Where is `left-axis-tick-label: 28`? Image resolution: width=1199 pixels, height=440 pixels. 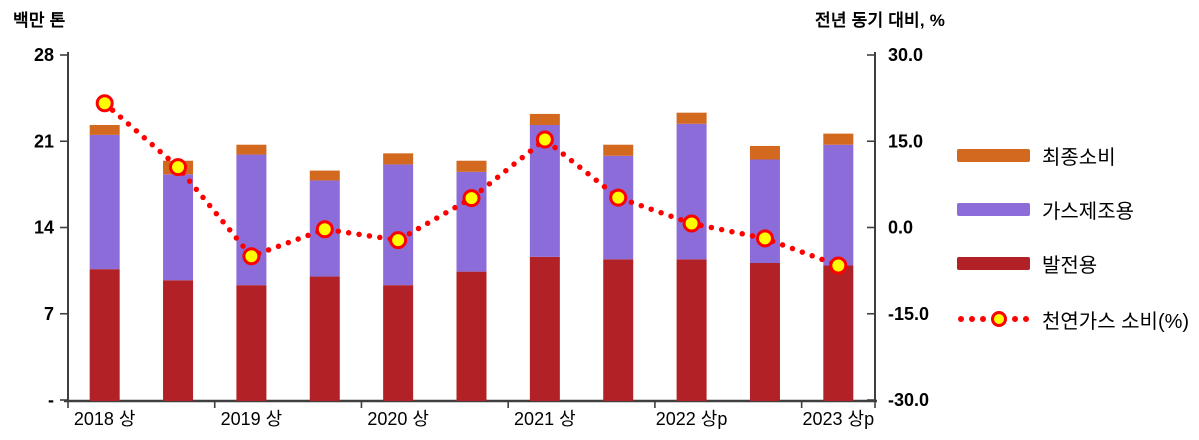 left-axis-tick-label: 28 is located at coordinates (44, 55).